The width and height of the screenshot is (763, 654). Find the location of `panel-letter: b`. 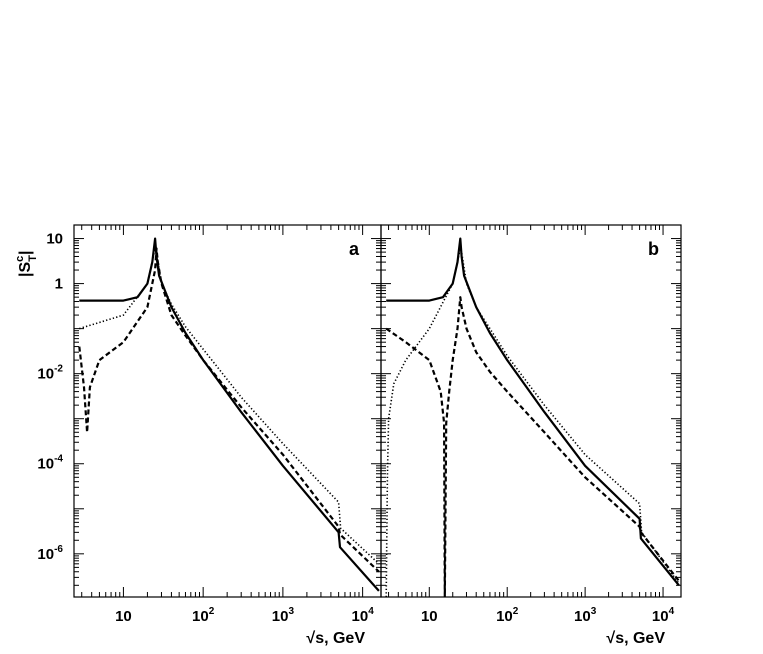

panel-letter: b is located at coordinates (653, 249).